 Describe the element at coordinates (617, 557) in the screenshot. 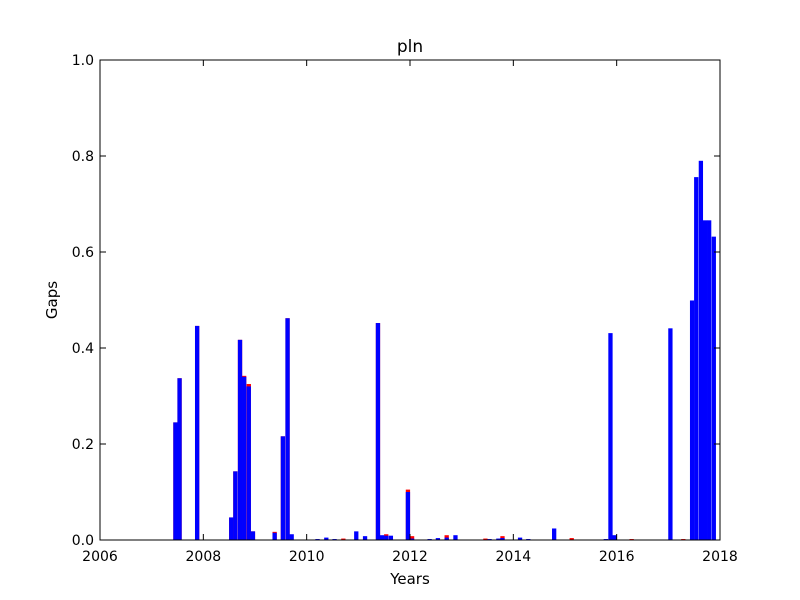

I see `x-tick-label: 2016` at that location.